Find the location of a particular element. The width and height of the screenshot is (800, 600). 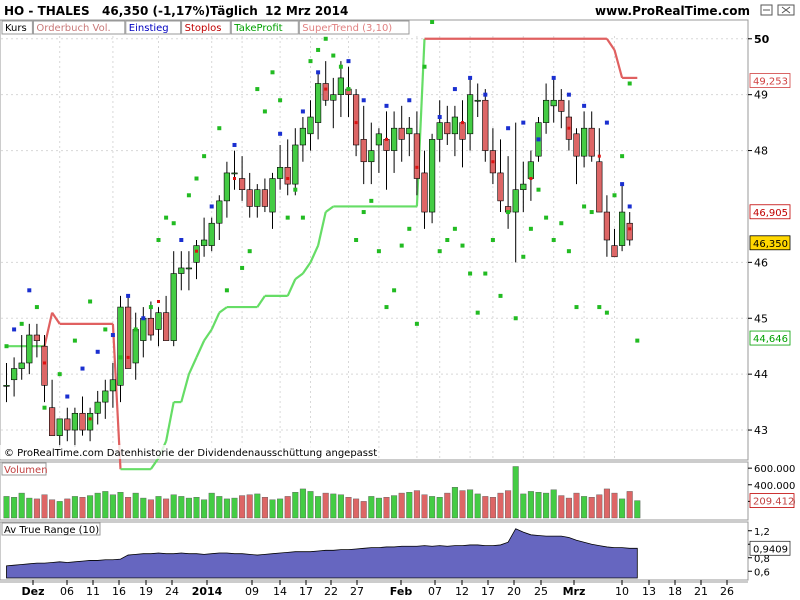

atr-tick-label: 0,8 is located at coordinates (762, 559).